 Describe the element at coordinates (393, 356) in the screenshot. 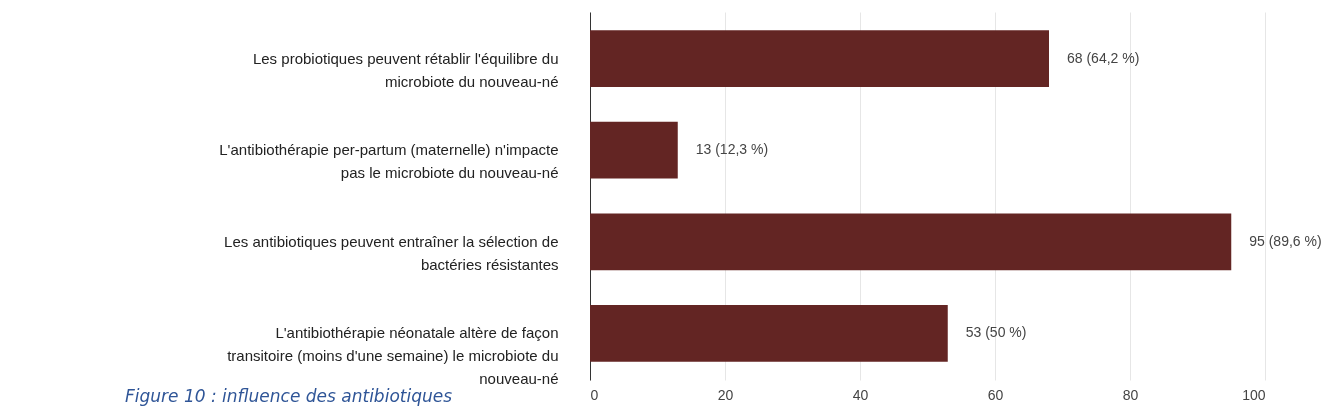

I see `y-tick-label: L'antibiothérapie néonatale altère de façon transitoire (moins d'une semaine) le microbiote du nouveau-né` at that location.